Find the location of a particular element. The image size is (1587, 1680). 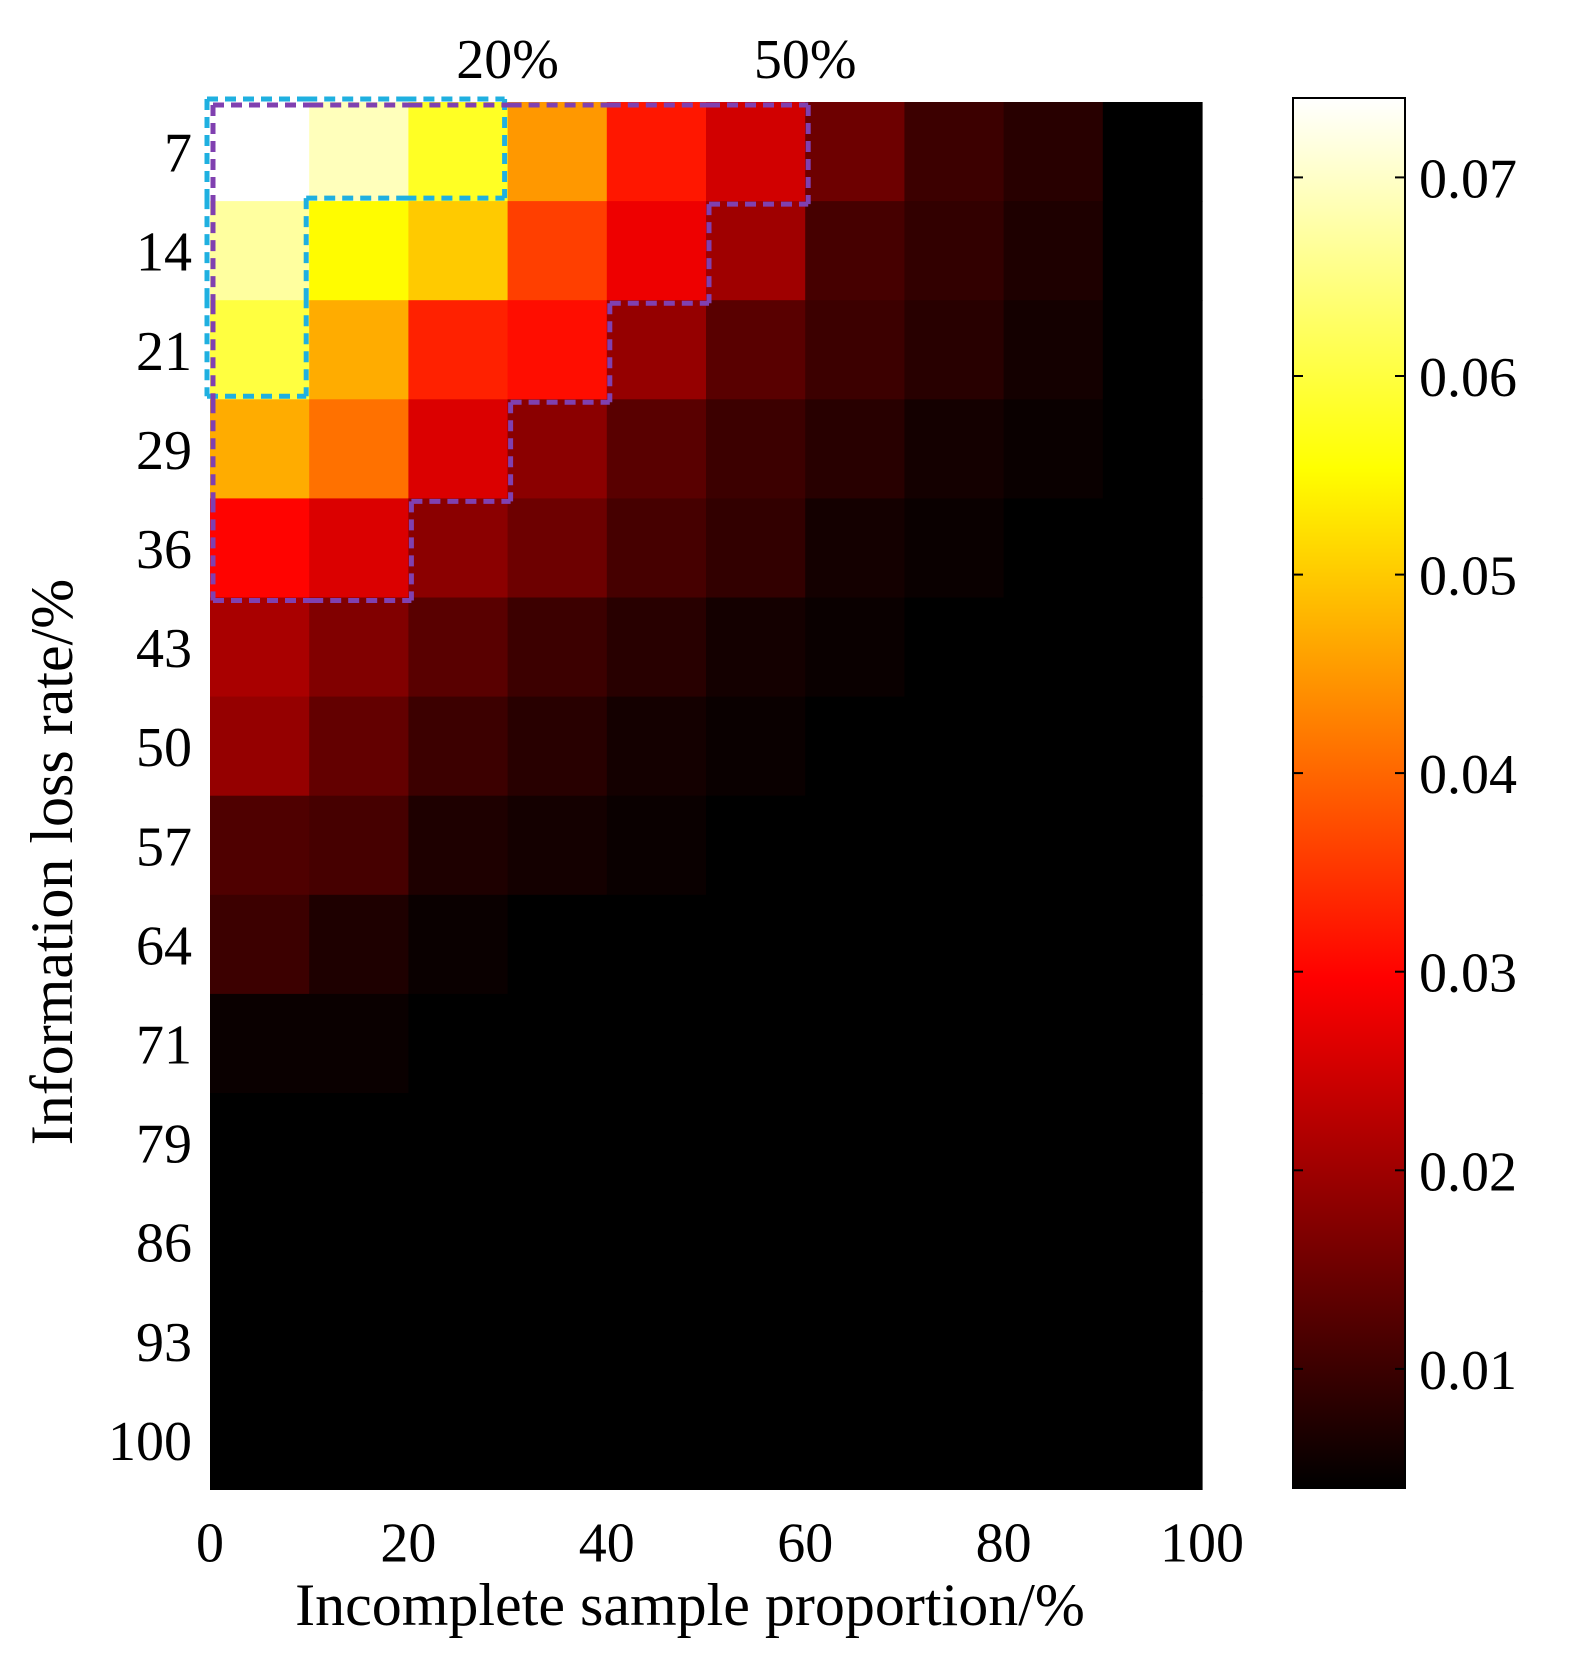

colorbar-tick-label: 0.06 is located at coordinates (1468, 378).